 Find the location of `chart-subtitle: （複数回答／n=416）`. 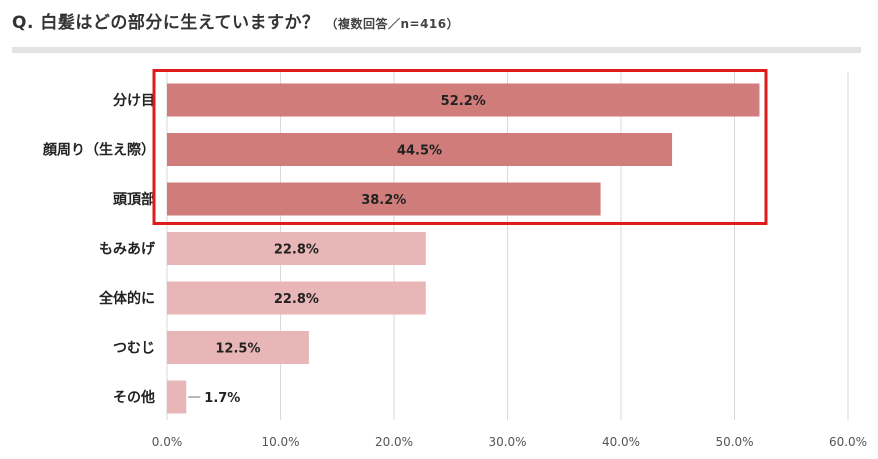

chart-subtitle: （複数回答／n=416） is located at coordinates (392, 24).